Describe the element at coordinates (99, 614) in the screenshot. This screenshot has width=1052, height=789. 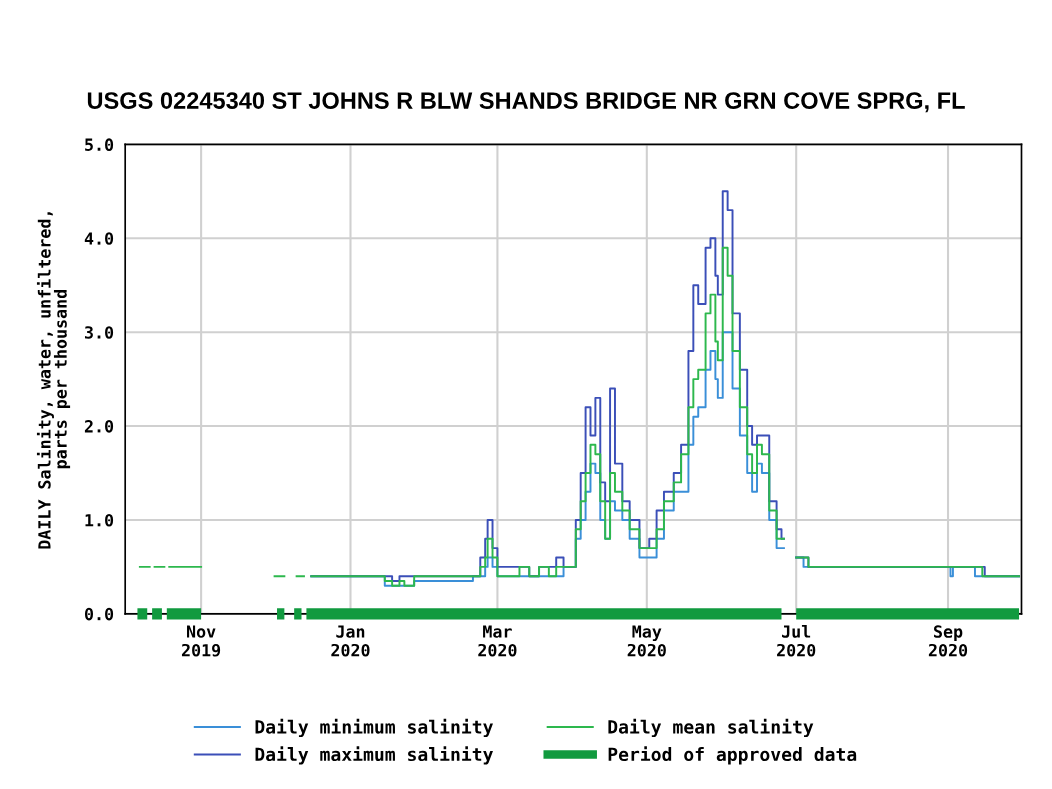
I see `y-tick-label: 0.0` at that location.